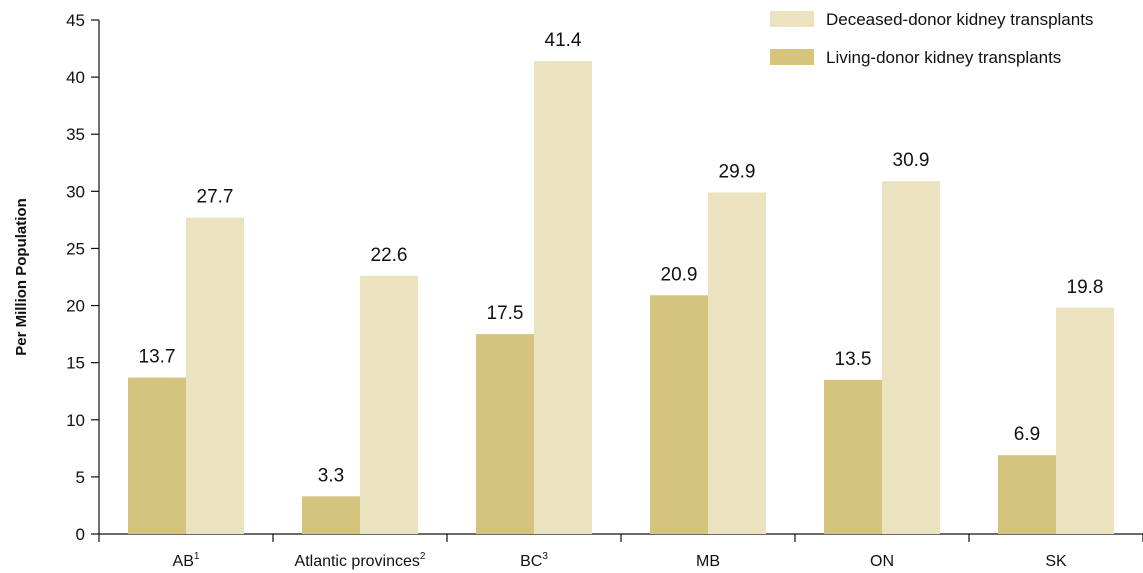 This screenshot has height=573, width=1143. I want to click on x-category-label: ON, so click(882, 561).